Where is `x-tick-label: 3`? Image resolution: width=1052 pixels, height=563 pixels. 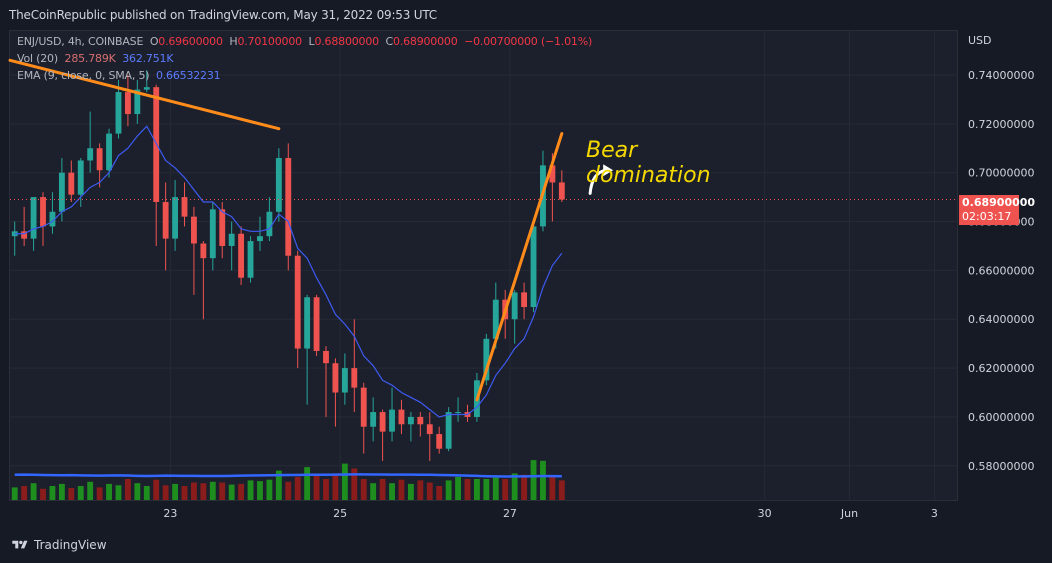 x-tick-label: 3 is located at coordinates (934, 513).